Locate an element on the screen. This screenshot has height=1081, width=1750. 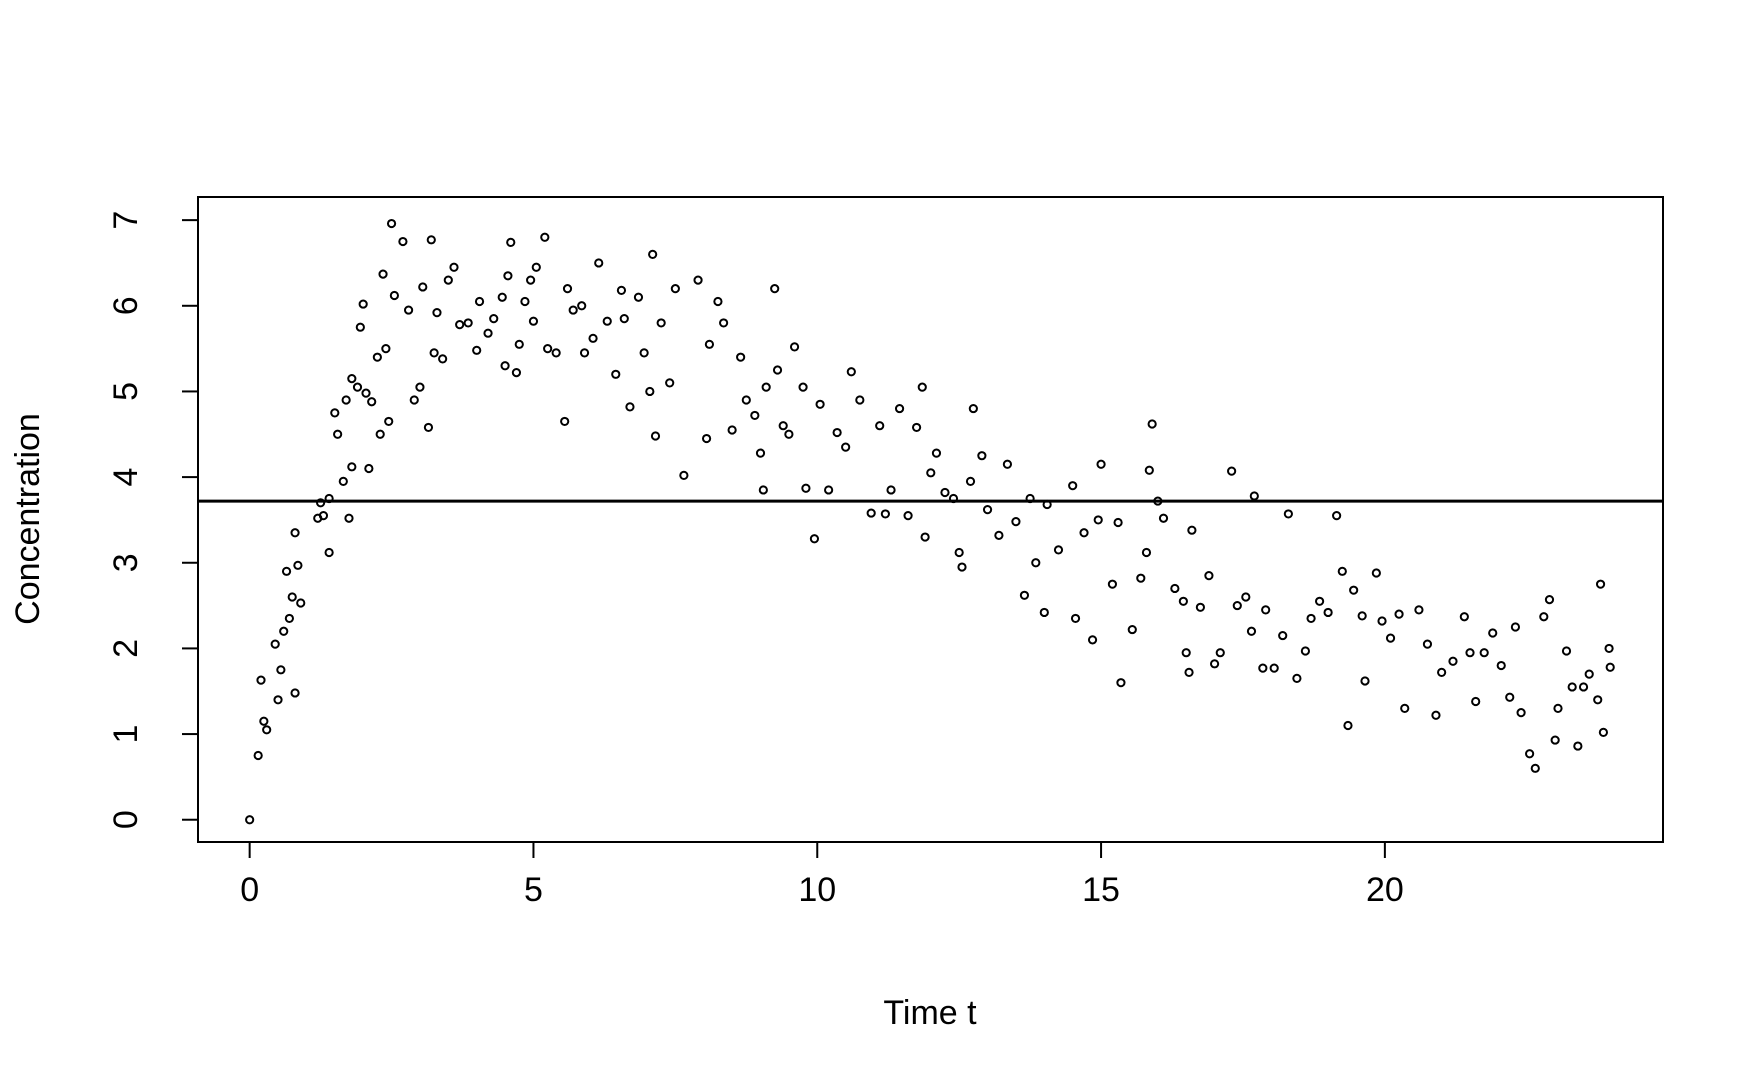
x-tick-label: 0 is located at coordinates (249, 890).